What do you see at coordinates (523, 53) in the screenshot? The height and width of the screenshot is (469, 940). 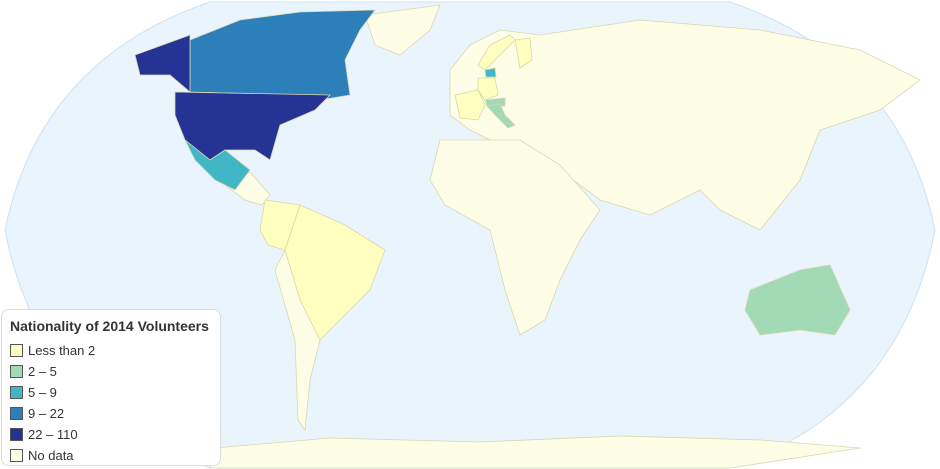 I see `country-finland` at bounding box center [523, 53].